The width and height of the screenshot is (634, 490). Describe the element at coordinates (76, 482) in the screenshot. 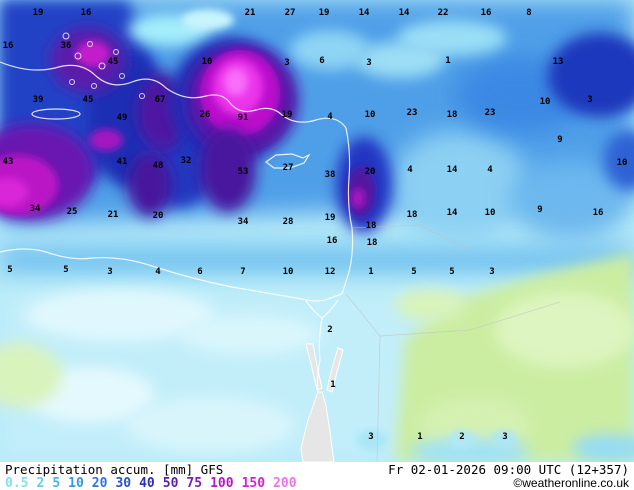

I see `legend-value: 10` at that location.